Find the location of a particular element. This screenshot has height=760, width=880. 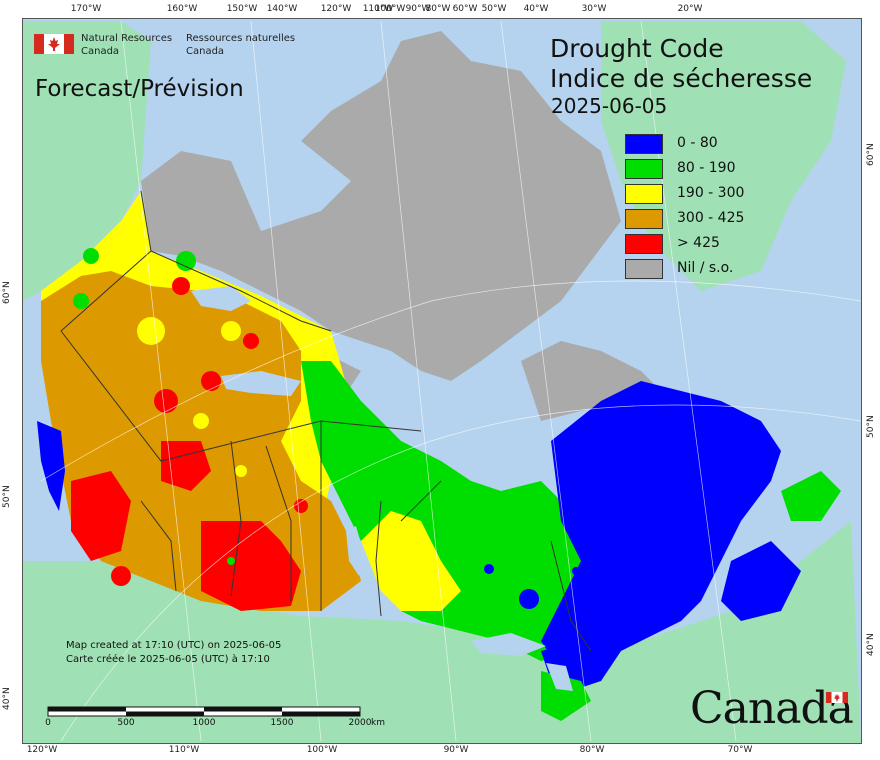

lake-huron is located at coordinates (559, 677).